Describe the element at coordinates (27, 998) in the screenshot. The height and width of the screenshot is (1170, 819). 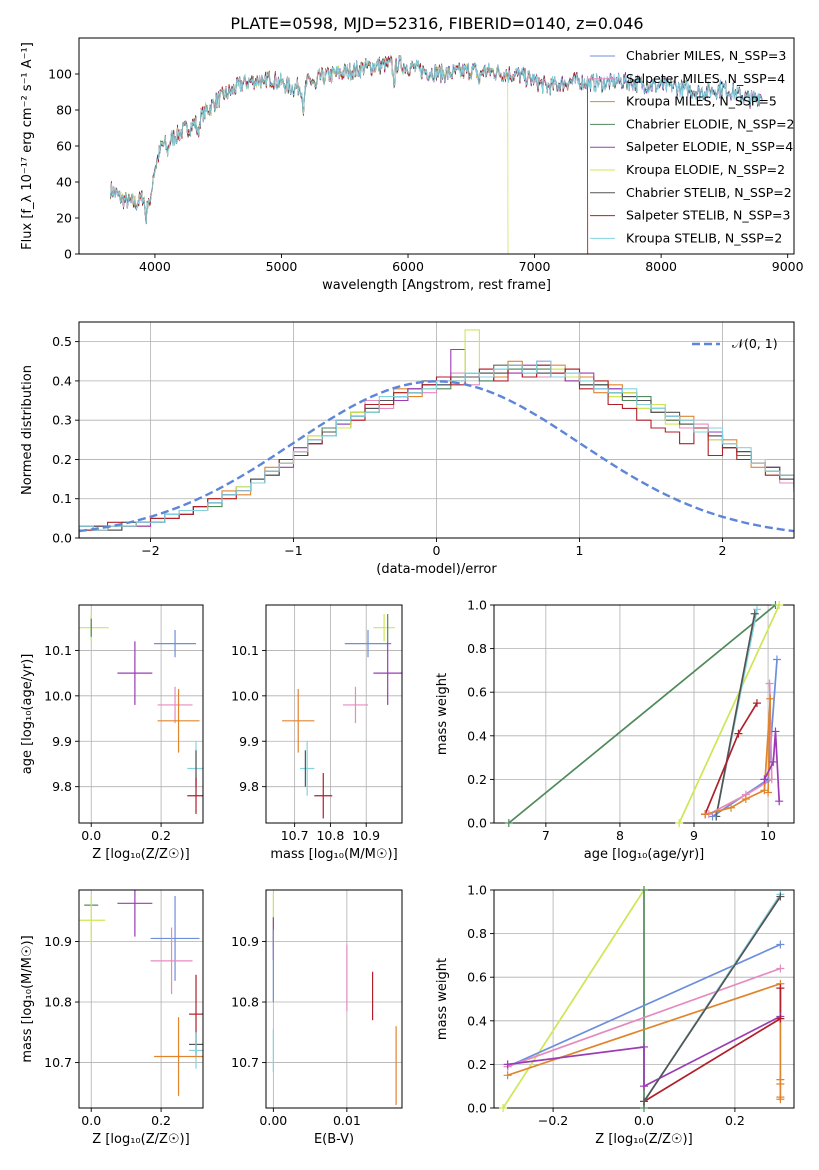
I see `y-axis-label: mass [log₁₀(M/M☉)]` at that location.